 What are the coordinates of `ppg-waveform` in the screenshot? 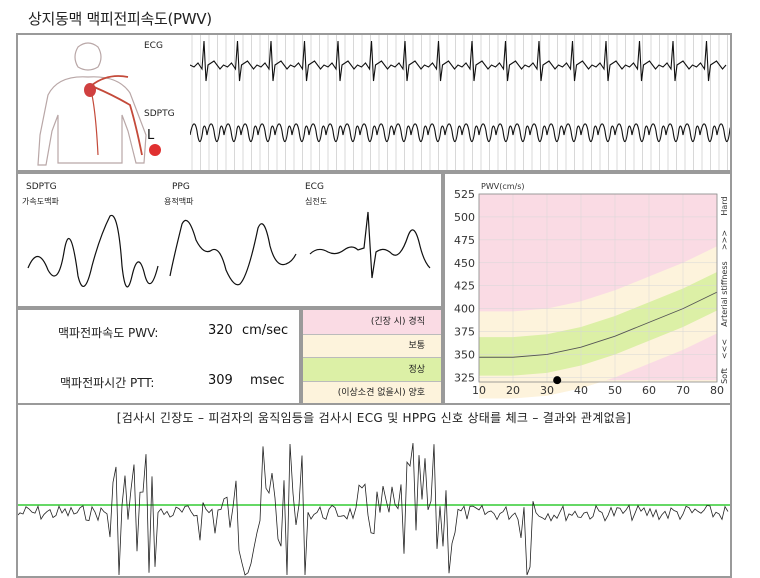 It's located at (233, 252).